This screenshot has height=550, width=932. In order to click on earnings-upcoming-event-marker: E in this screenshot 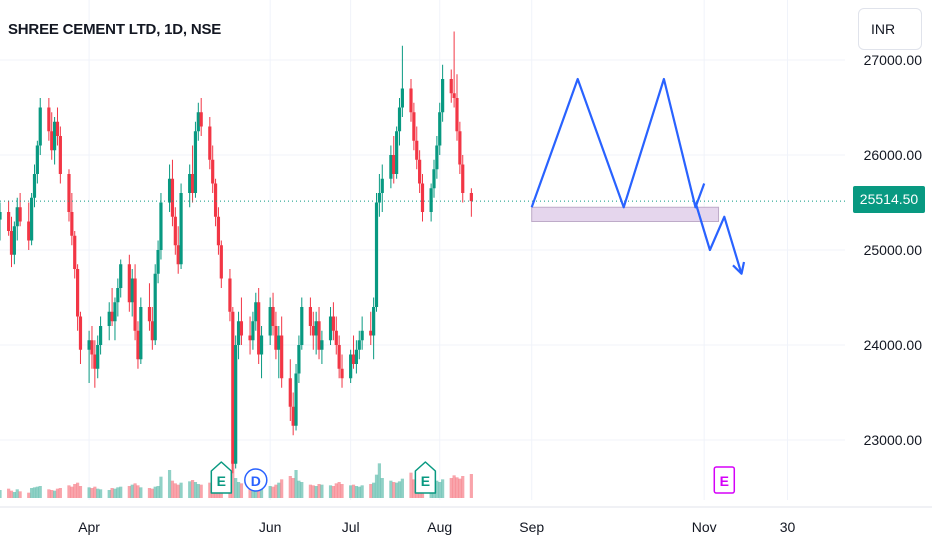, I will do `click(724, 480)`.